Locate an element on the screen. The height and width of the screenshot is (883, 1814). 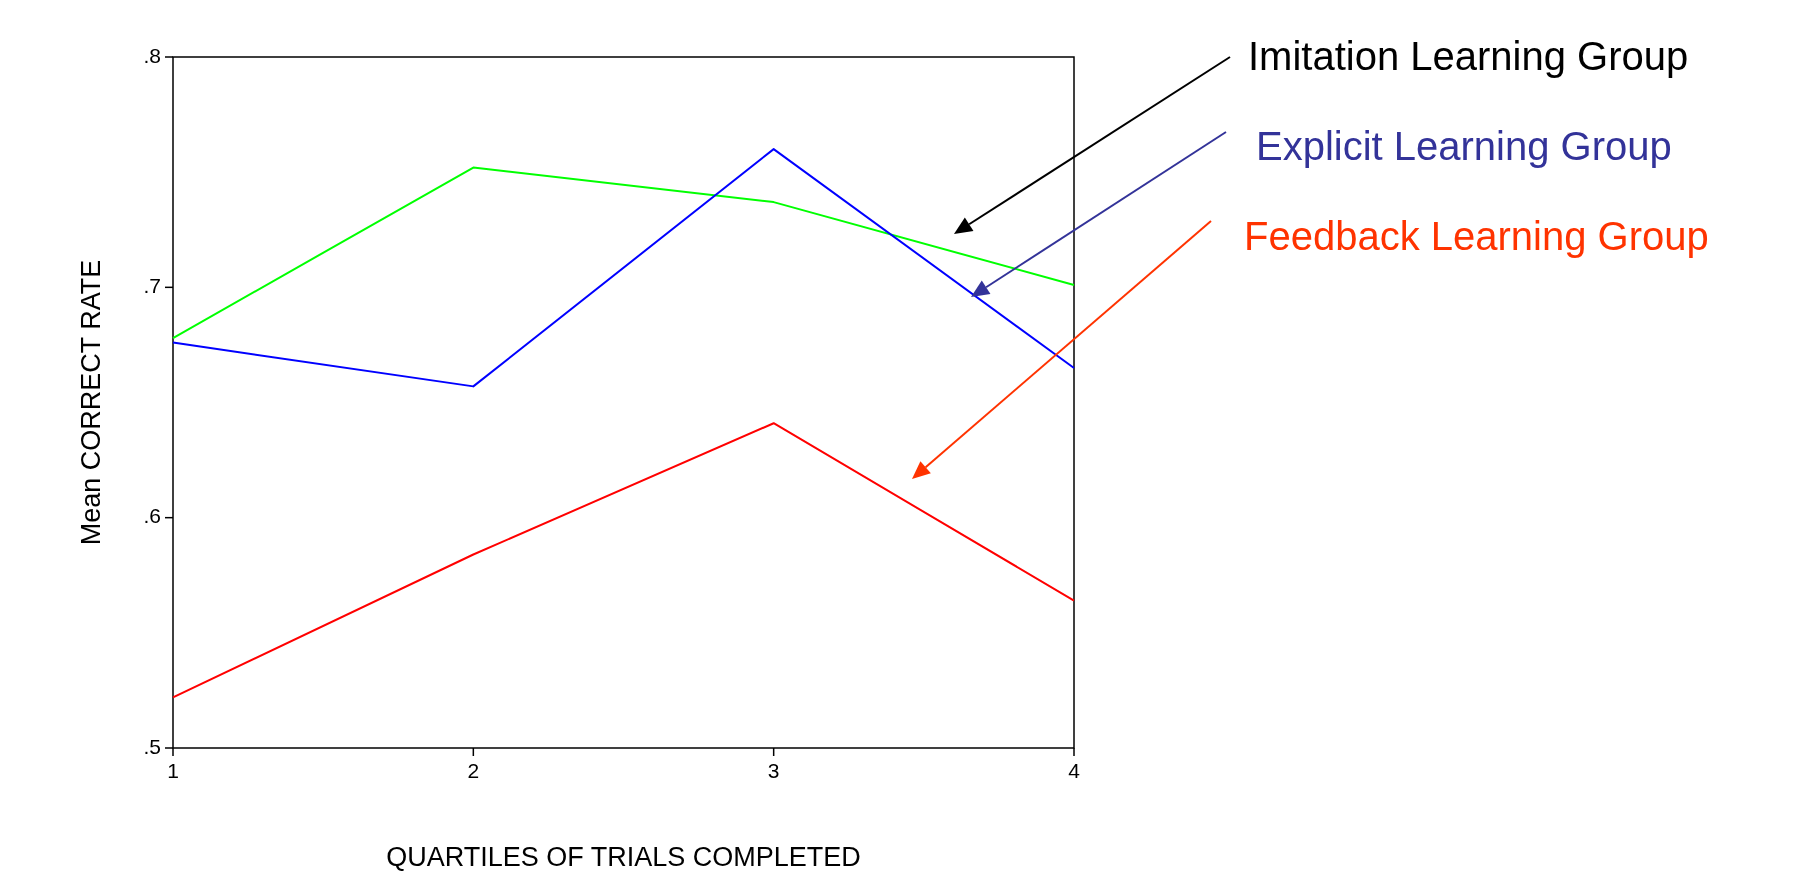
x-tick-label: 1 is located at coordinates (173, 770).